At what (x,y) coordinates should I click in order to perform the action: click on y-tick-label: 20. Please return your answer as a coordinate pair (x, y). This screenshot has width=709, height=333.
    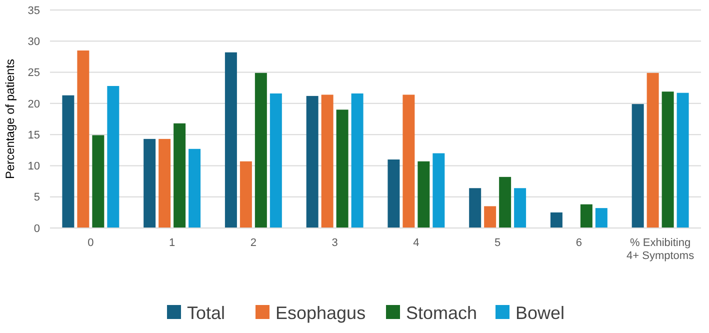
    Looking at the image, I should click on (34, 104).